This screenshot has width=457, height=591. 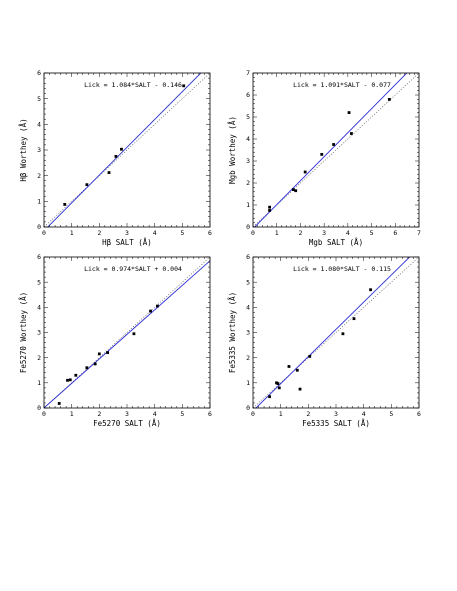 I want to click on y-axis-label: Fe5335 Worthey (Å), so click(x=232, y=332).